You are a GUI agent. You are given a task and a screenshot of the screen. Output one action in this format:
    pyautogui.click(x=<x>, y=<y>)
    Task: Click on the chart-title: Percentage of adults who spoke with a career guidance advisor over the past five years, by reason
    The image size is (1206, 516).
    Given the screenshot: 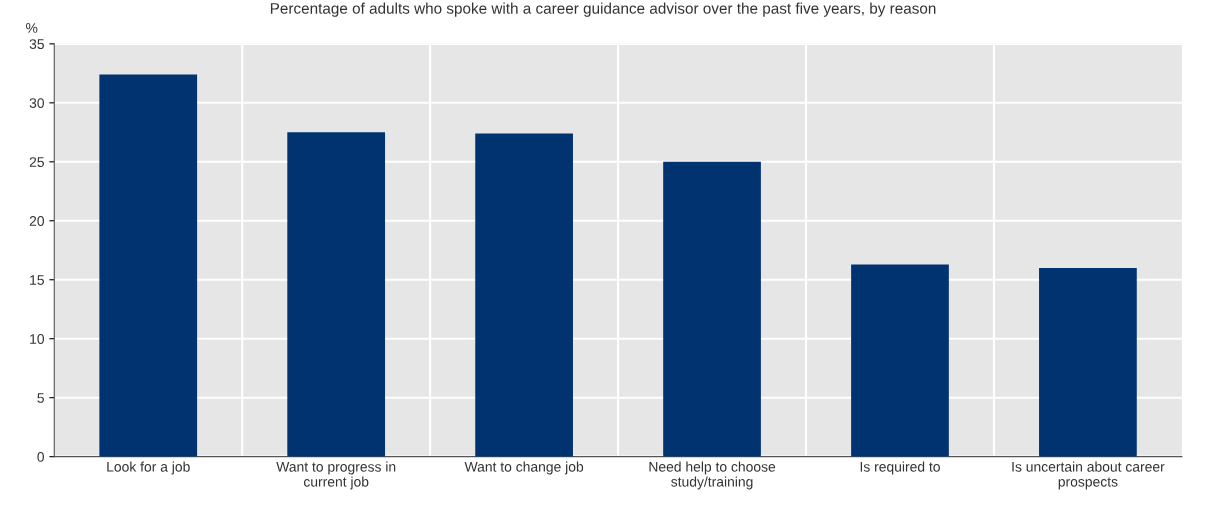 What is the action you would take?
    pyautogui.click(x=603, y=9)
    